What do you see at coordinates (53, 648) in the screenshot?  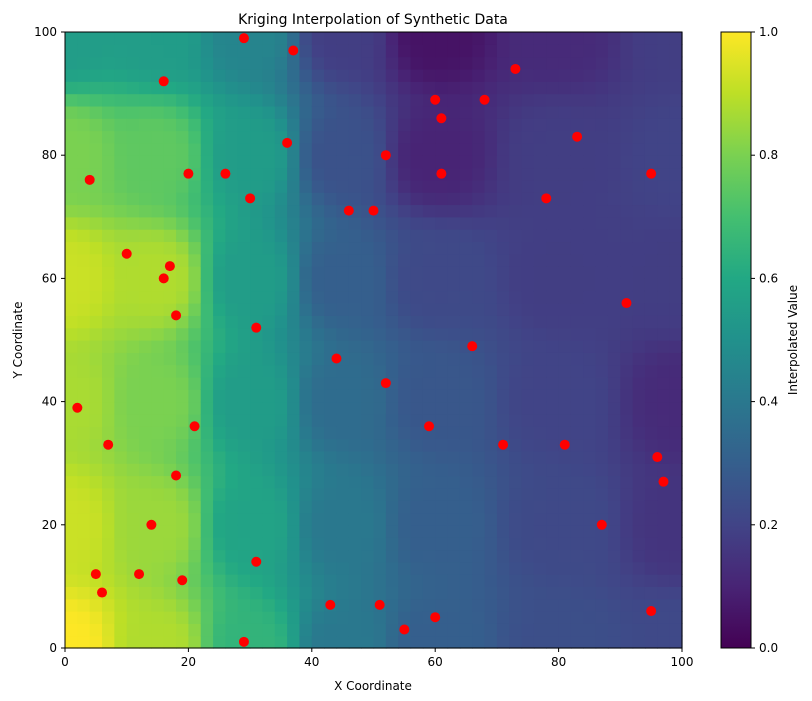 I see `y-tick-label: 0` at bounding box center [53, 648].